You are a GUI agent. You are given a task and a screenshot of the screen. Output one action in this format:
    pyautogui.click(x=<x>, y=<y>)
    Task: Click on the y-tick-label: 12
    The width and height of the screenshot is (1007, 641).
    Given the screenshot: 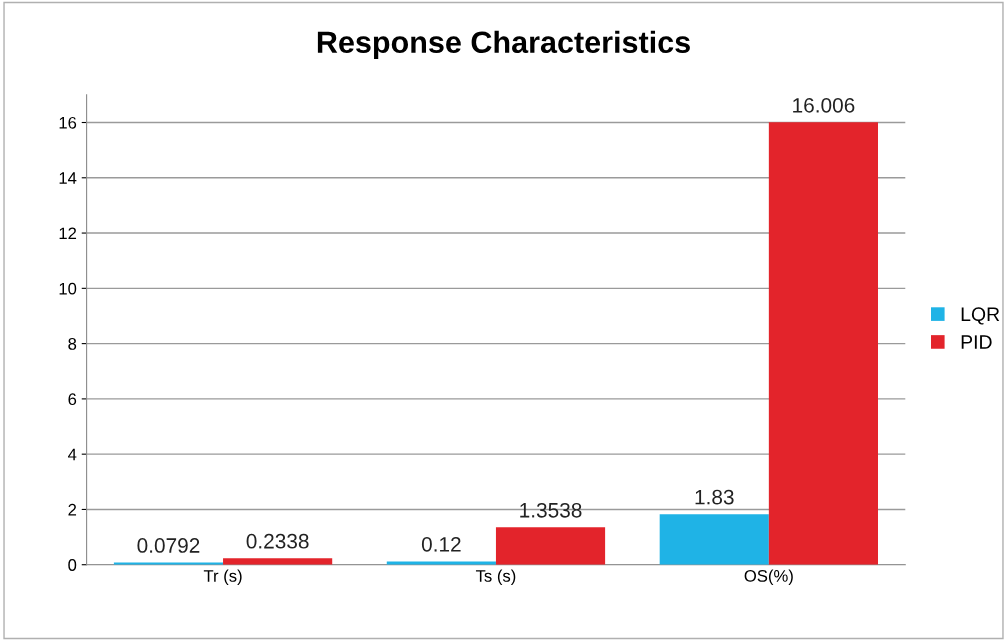 What is the action you would take?
    pyautogui.click(x=68, y=233)
    